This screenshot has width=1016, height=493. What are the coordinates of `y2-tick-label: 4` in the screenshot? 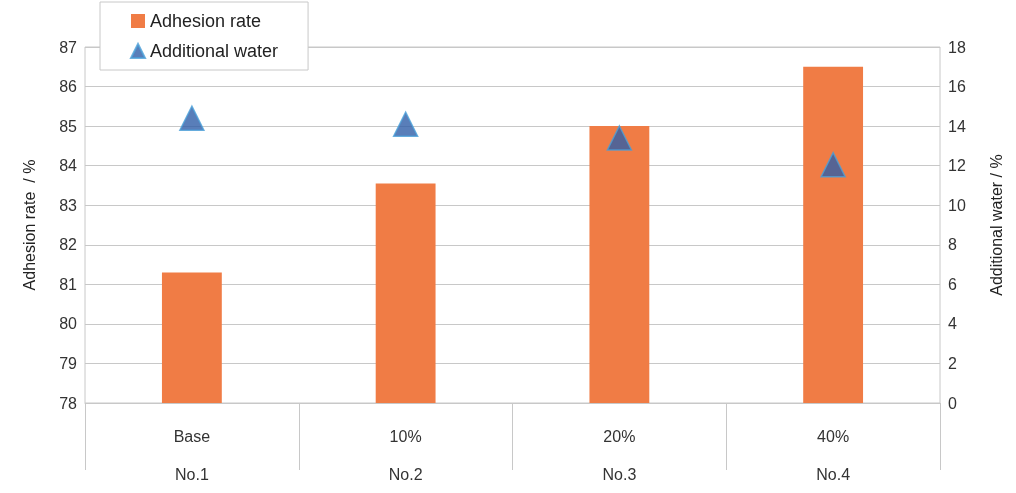 It's located at (952, 324).